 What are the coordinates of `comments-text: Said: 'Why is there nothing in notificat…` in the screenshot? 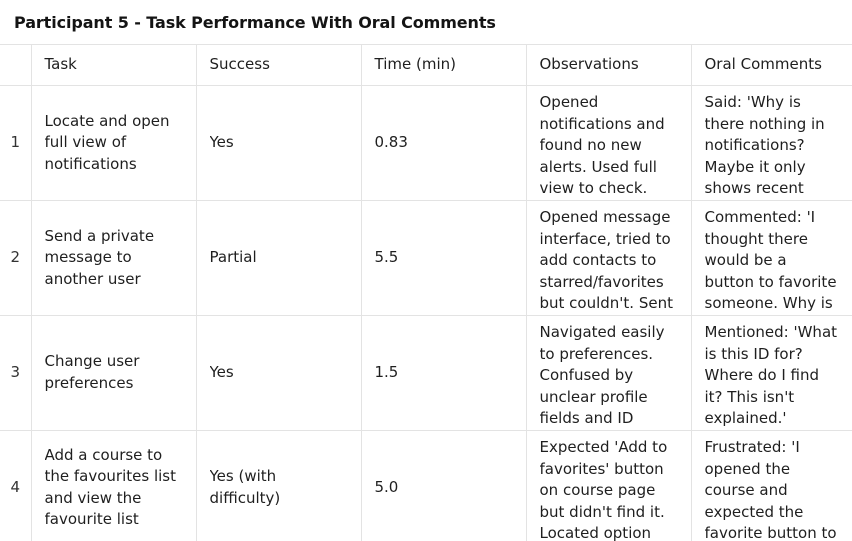 It's located at (764, 145).